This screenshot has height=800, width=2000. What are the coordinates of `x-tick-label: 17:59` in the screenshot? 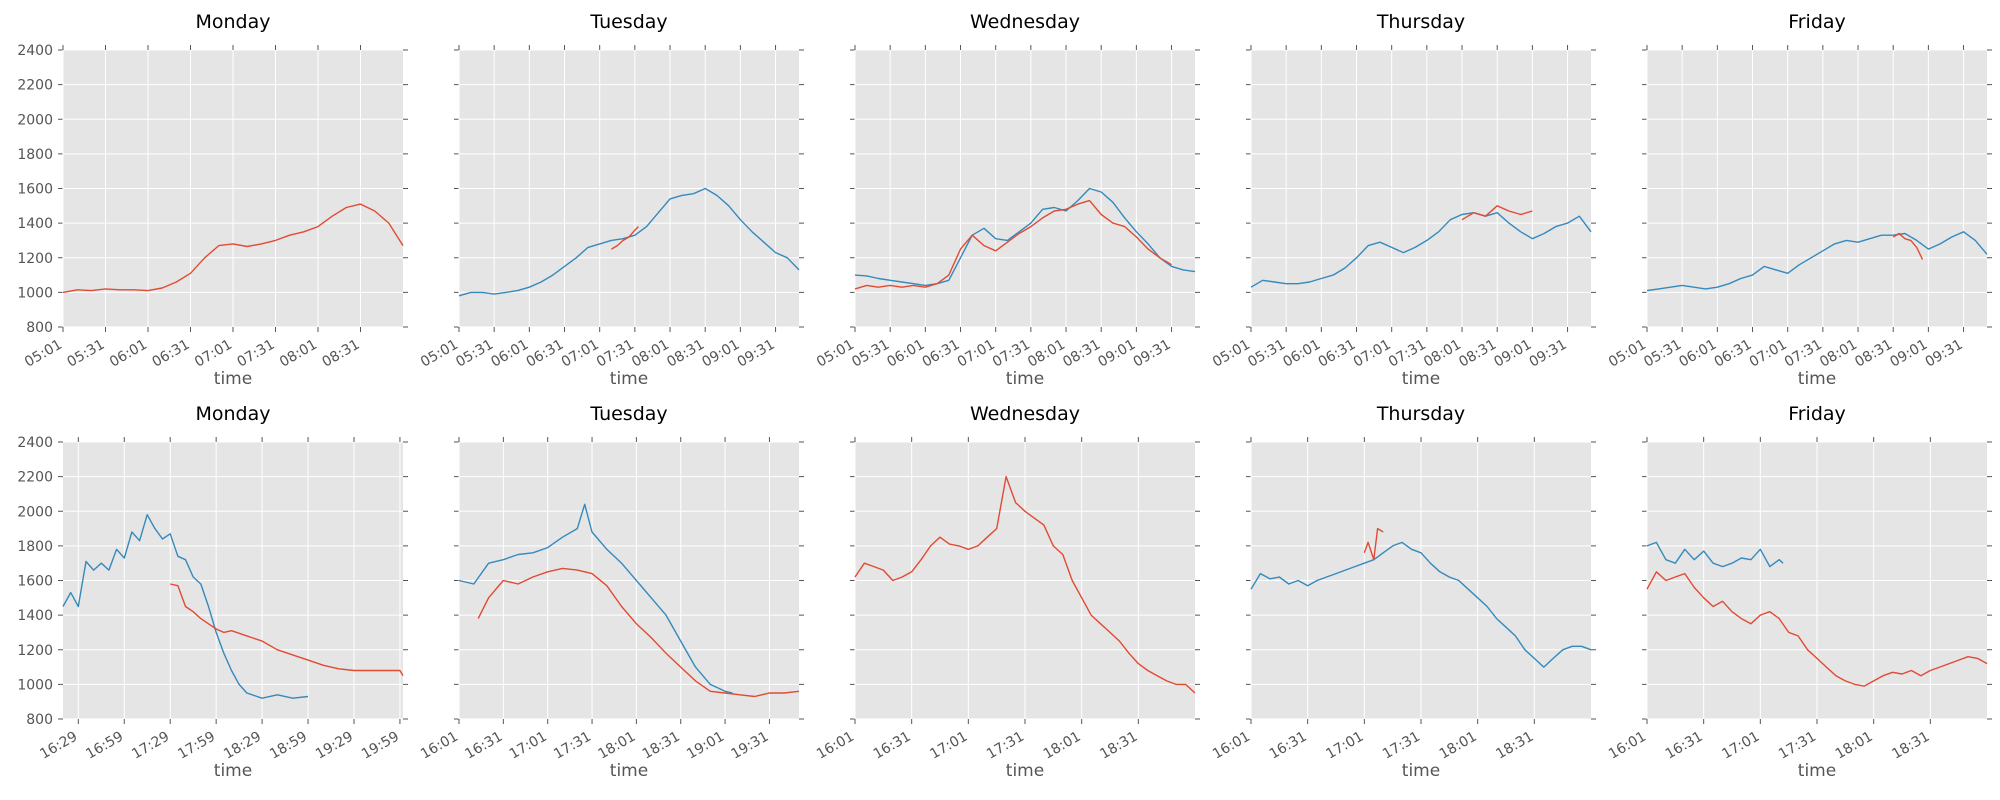 It's located at (196, 746).